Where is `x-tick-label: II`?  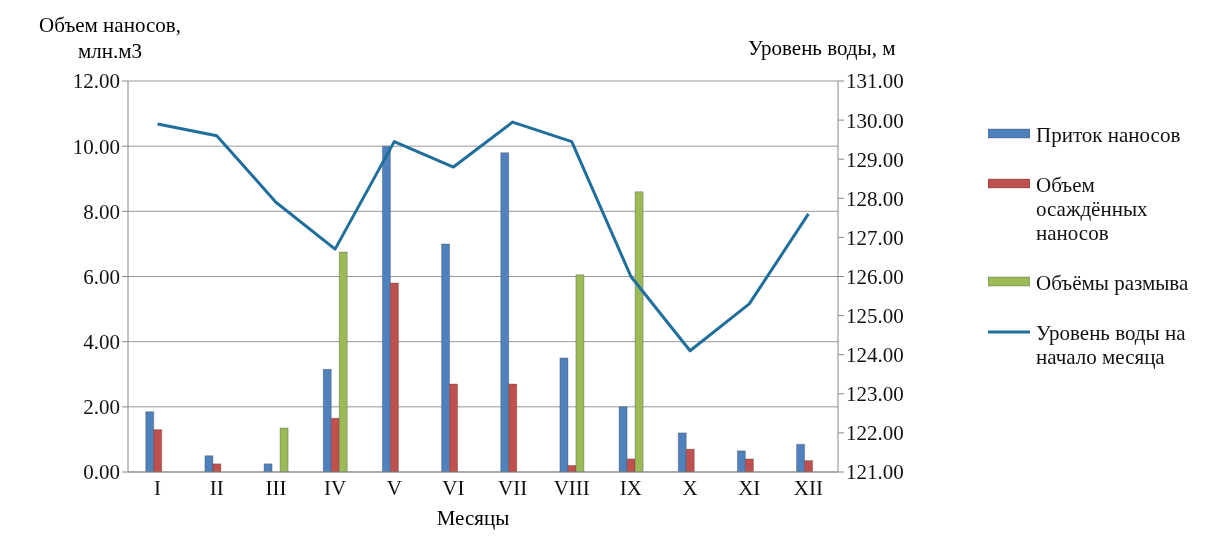
x-tick-label: II is located at coordinates (216, 487).